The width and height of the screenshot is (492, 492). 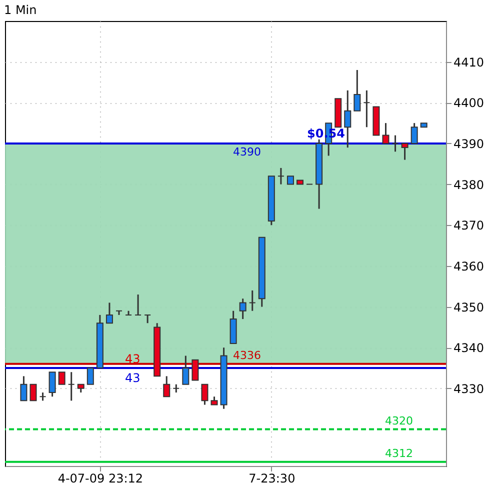 I want to click on x-tick-label: 7-23:30, so click(x=272, y=479).